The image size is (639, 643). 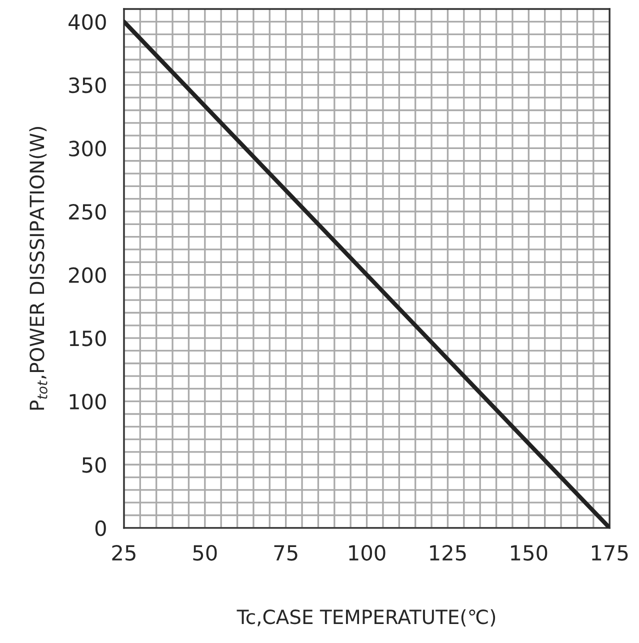 I want to click on x-tick-label: 25, so click(x=124, y=552).